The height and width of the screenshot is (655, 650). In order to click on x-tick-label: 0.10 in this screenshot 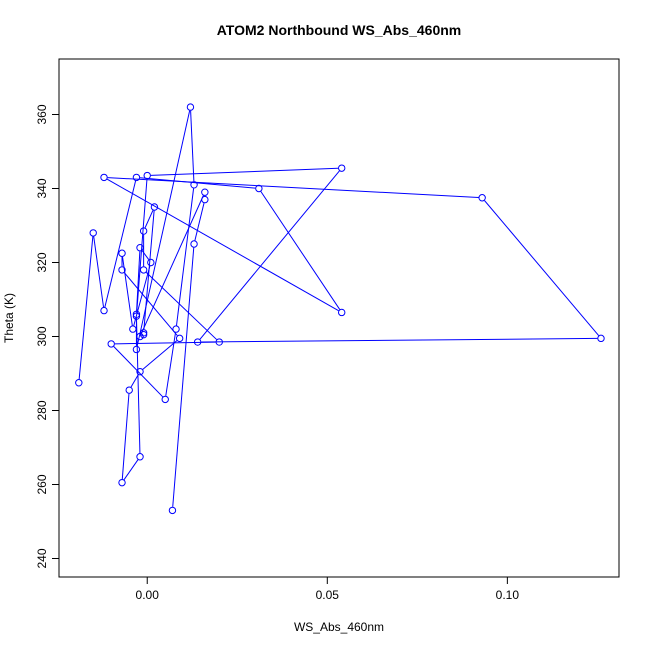, I will do `click(508, 595)`.